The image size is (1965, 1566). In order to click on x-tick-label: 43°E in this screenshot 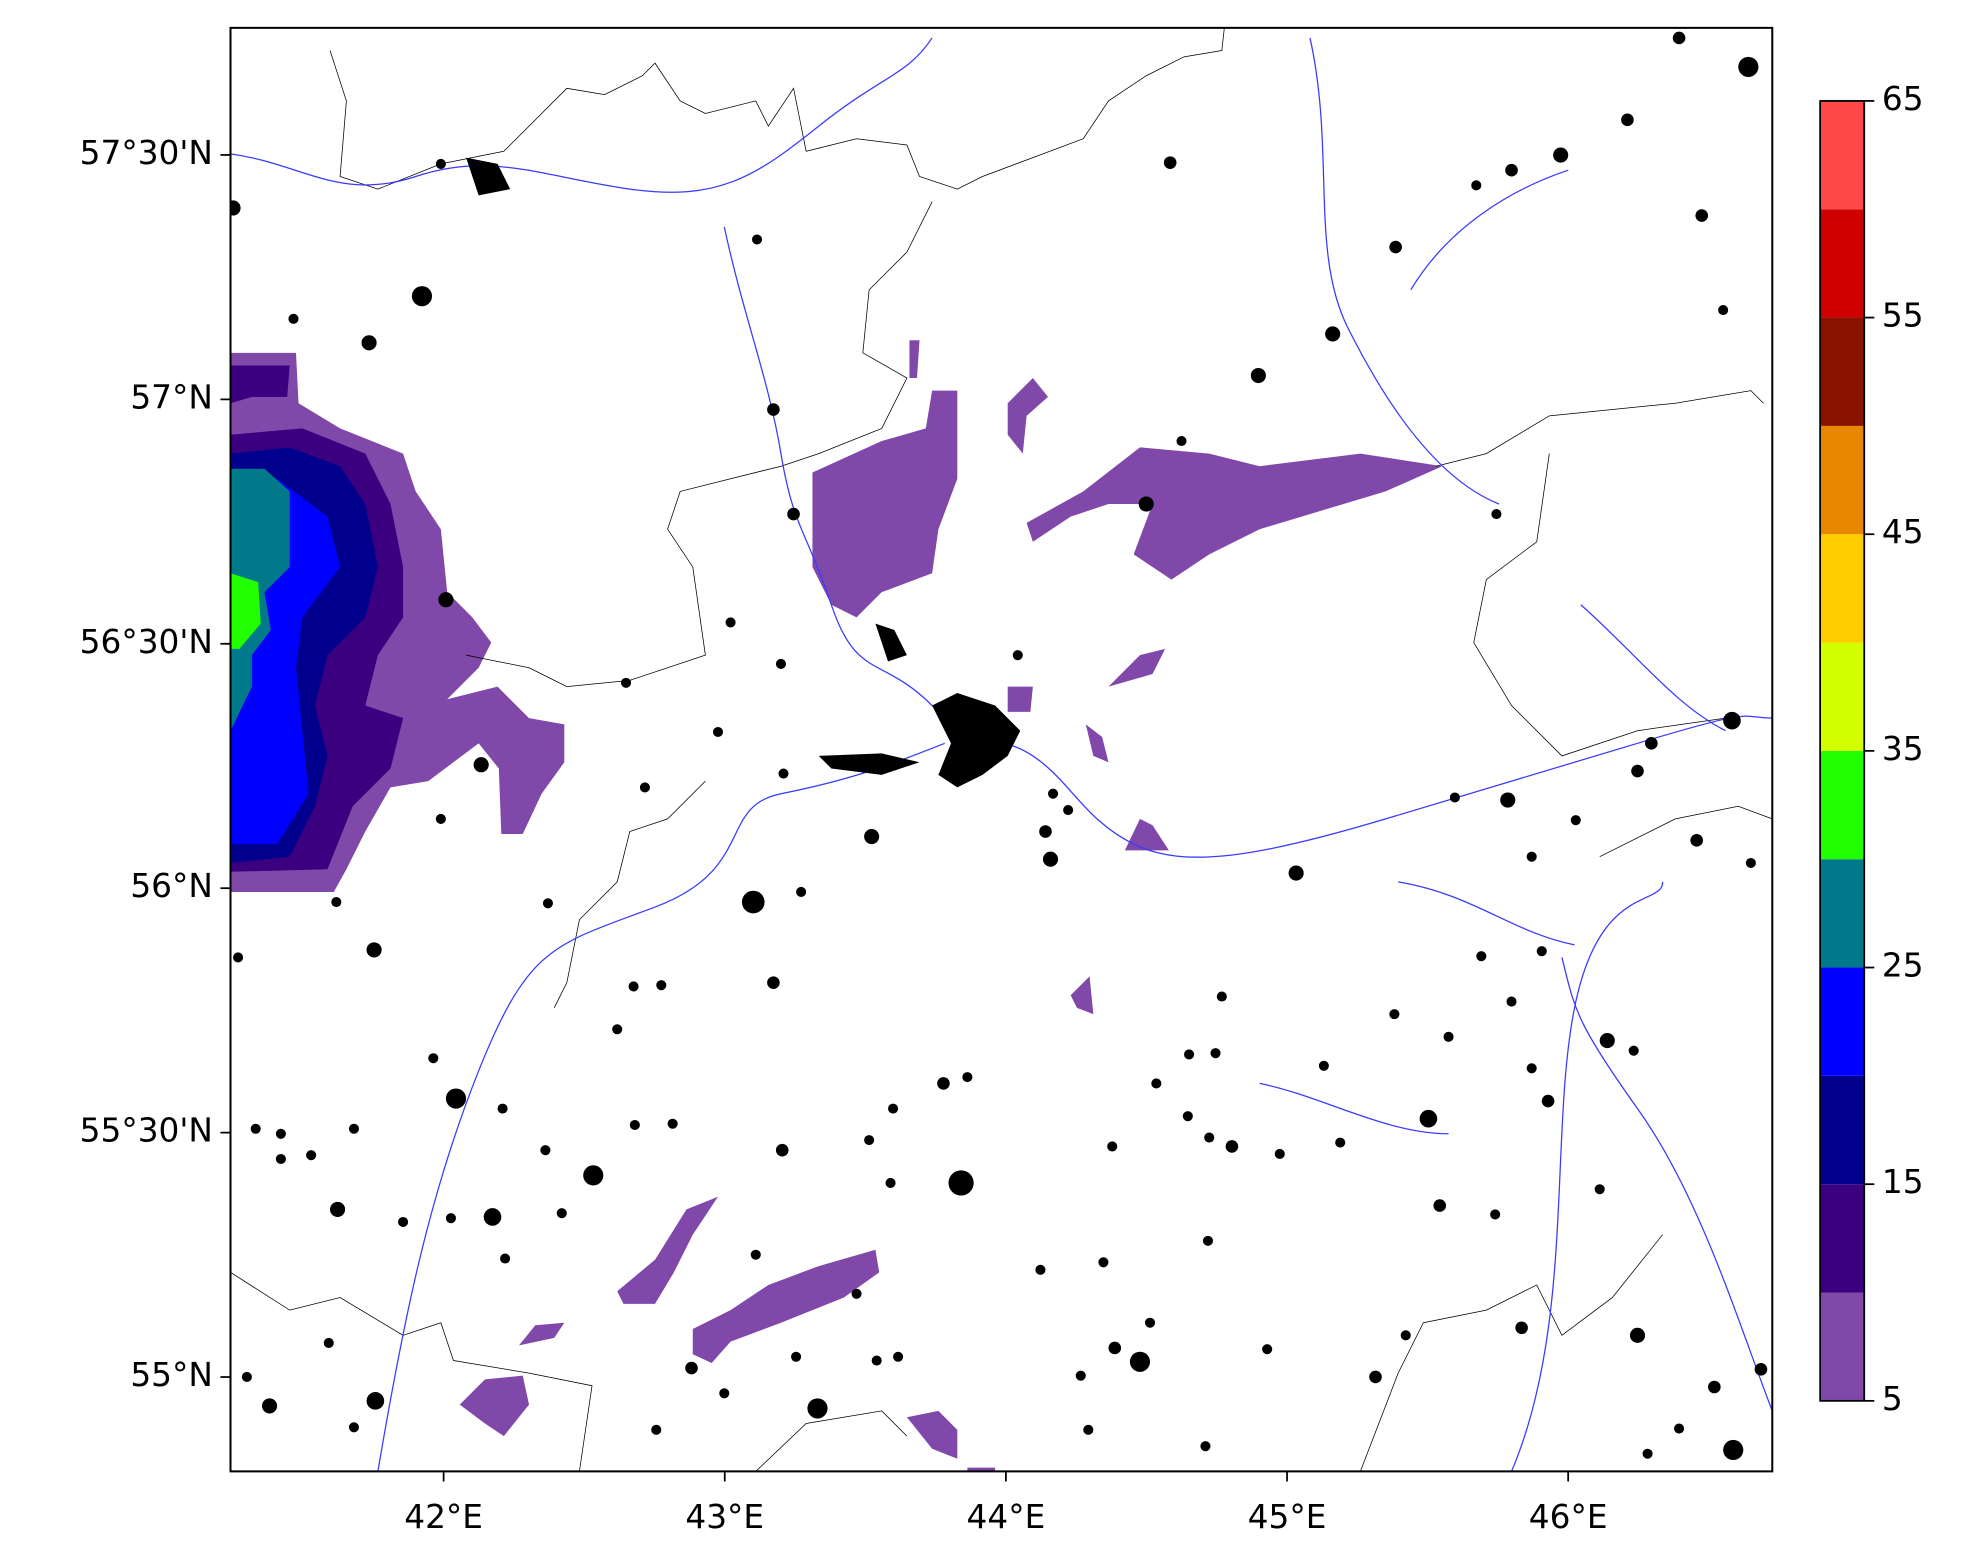, I will do `click(724, 1517)`.